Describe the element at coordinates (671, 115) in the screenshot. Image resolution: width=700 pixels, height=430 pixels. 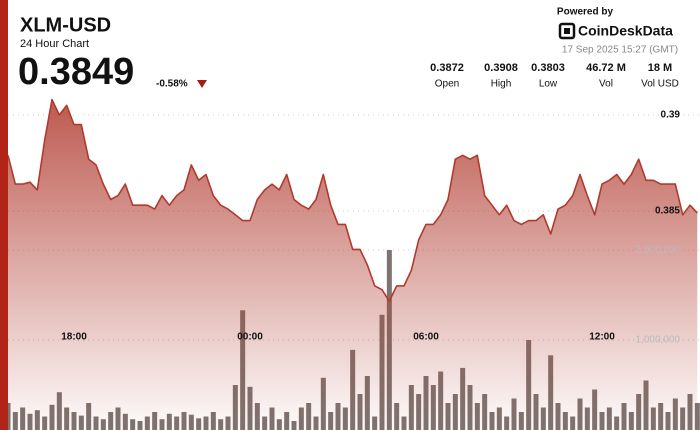
I see `y-tick-label: 0.39` at that location.